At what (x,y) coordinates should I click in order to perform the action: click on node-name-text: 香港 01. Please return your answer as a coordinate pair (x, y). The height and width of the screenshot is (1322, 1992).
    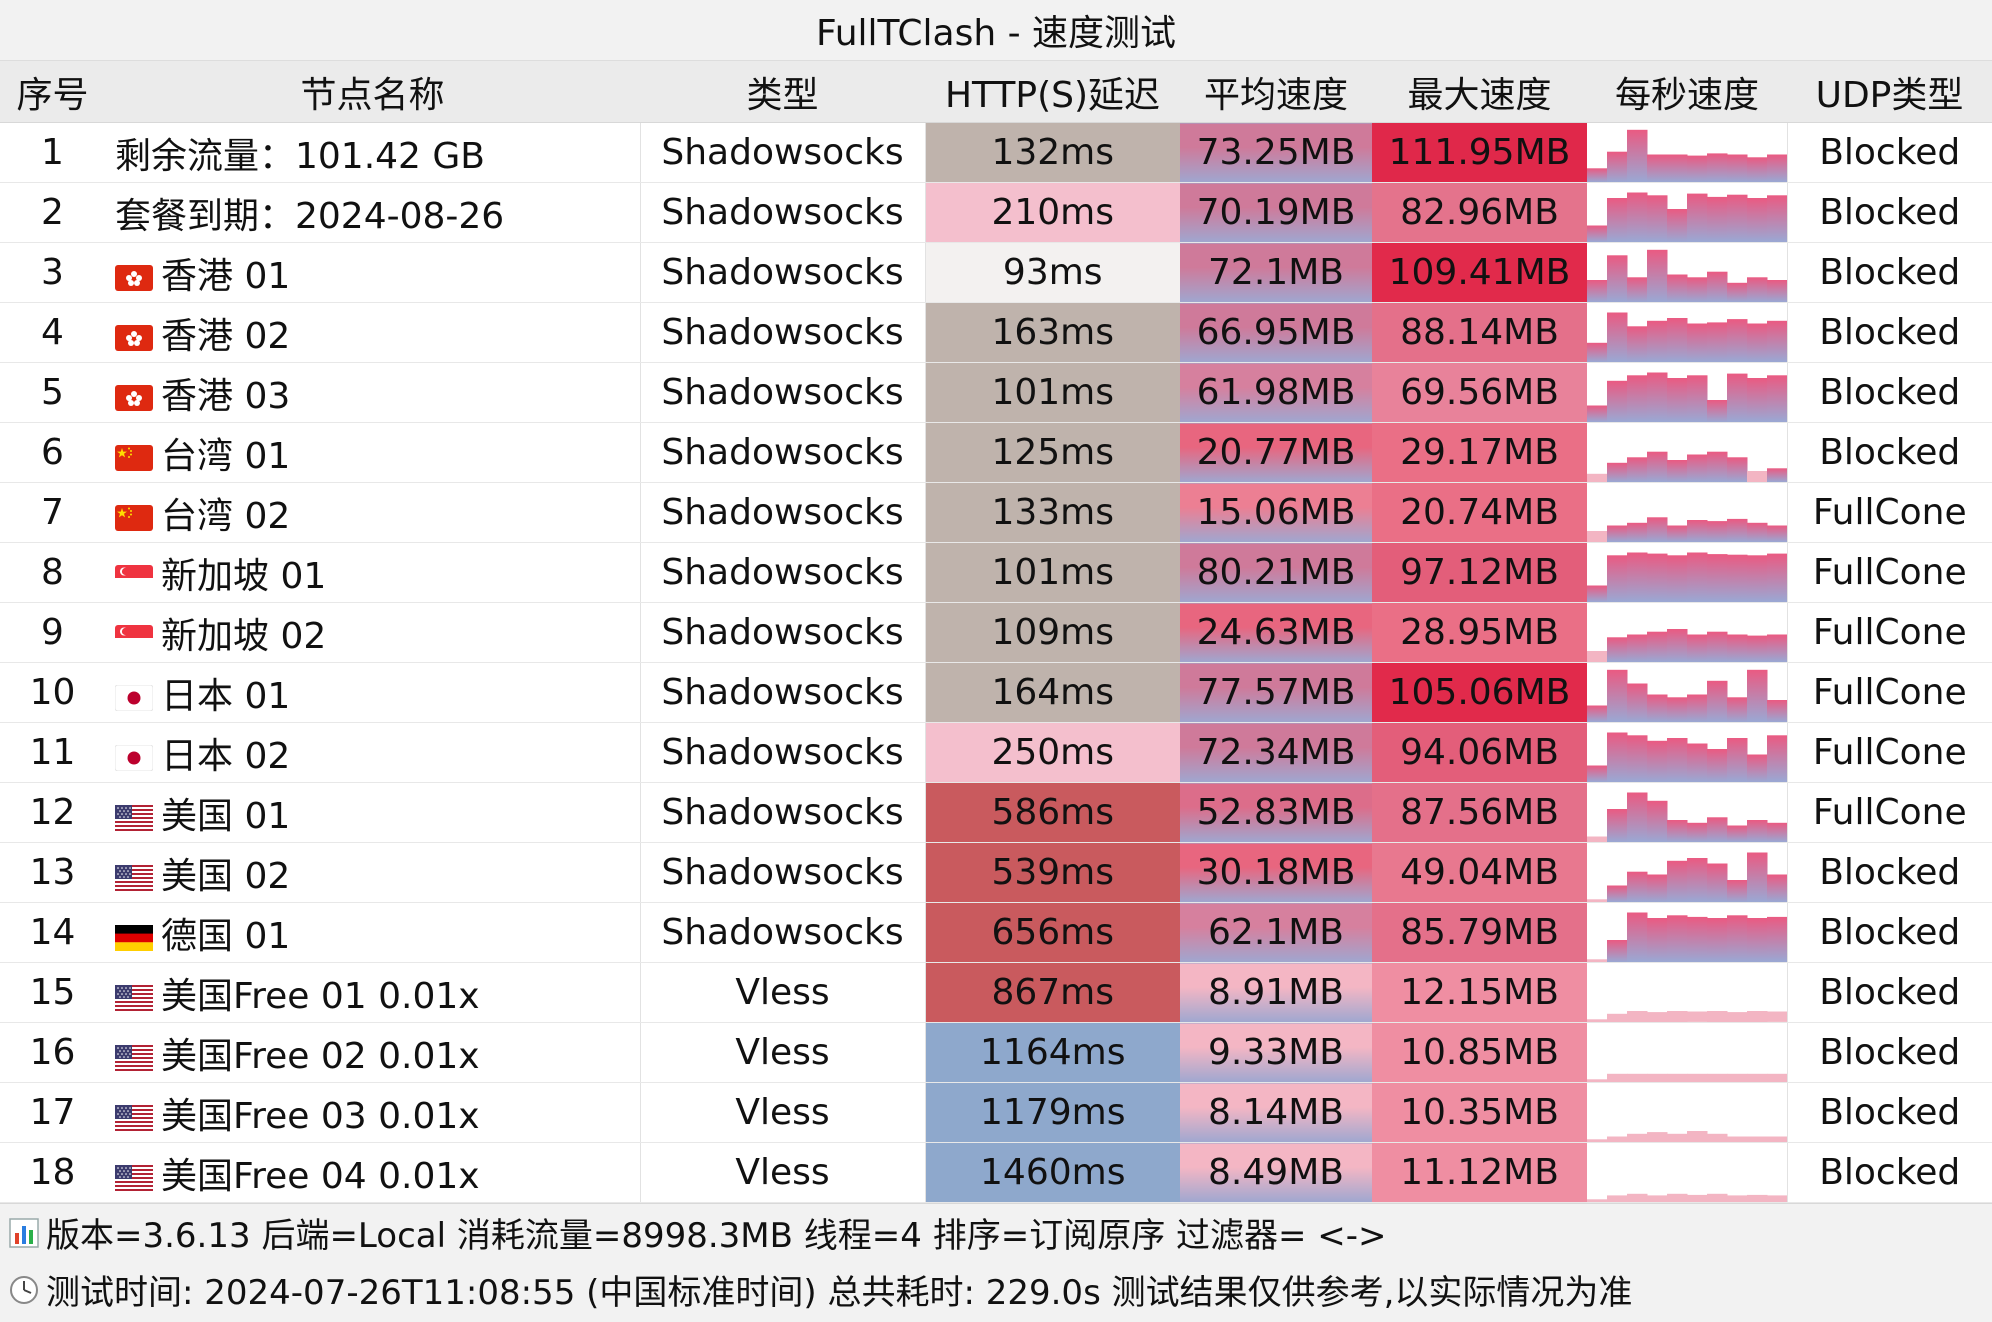
    Looking at the image, I should click on (226, 276).